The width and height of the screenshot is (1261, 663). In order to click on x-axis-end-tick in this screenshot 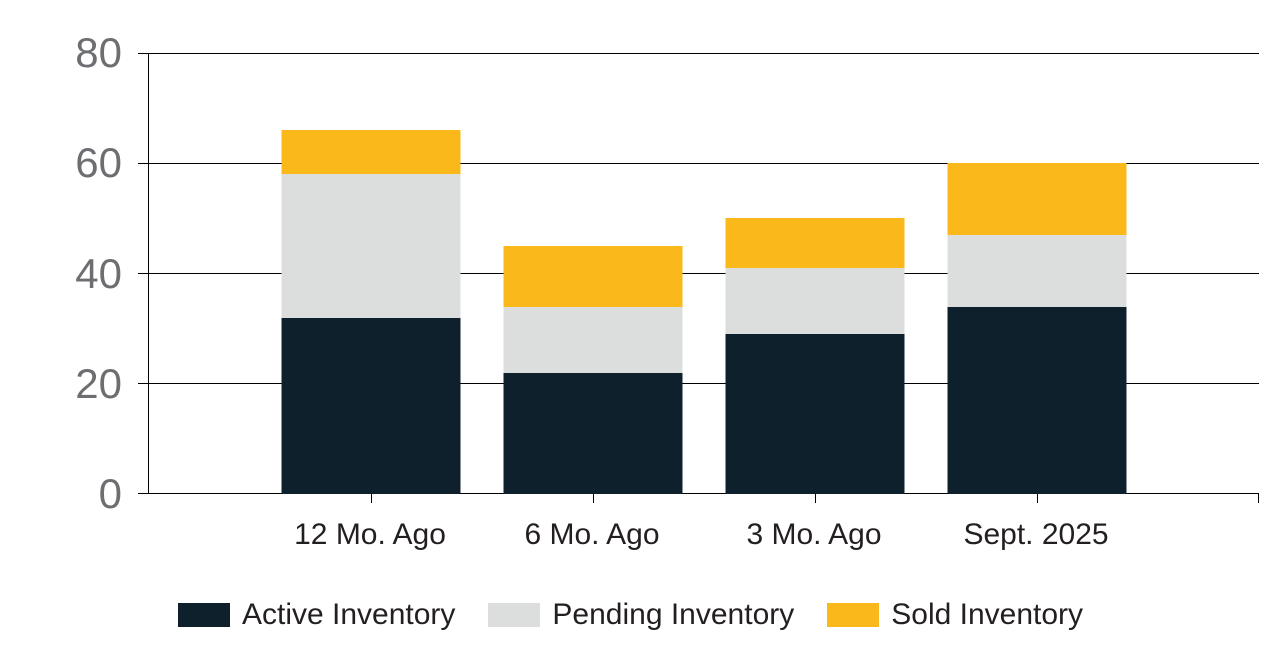, I will do `click(1258, 498)`.